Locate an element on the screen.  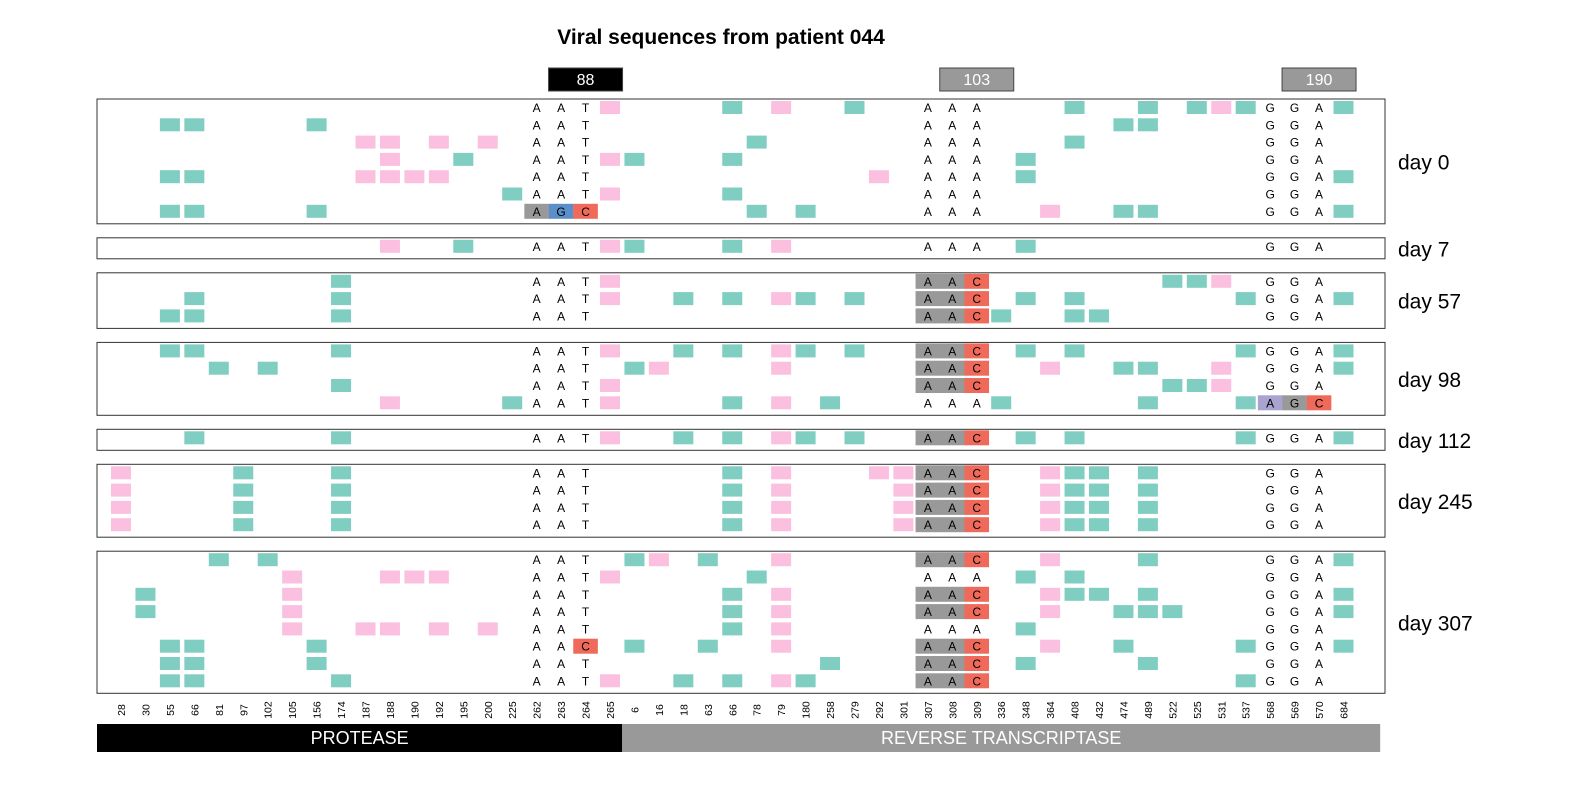
position-label: 531 is located at coordinates (1222, 710).